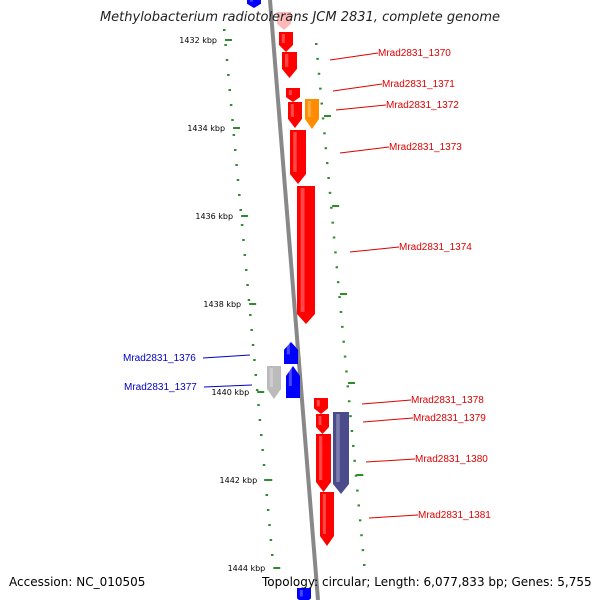 The width and height of the screenshot is (600, 600). I want to click on ruler-label: 1440 kbp, so click(230, 392).